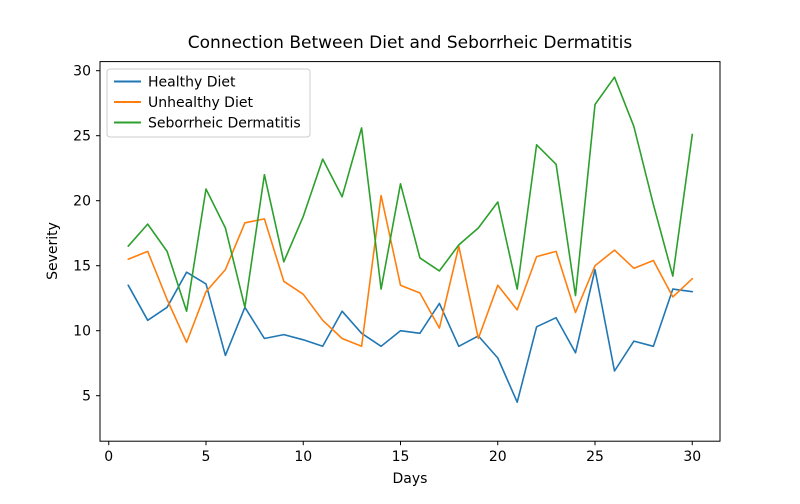  I want to click on legend-label-seborrheic-dermatitis: Seborrheic Dermatitis, so click(224, 124).